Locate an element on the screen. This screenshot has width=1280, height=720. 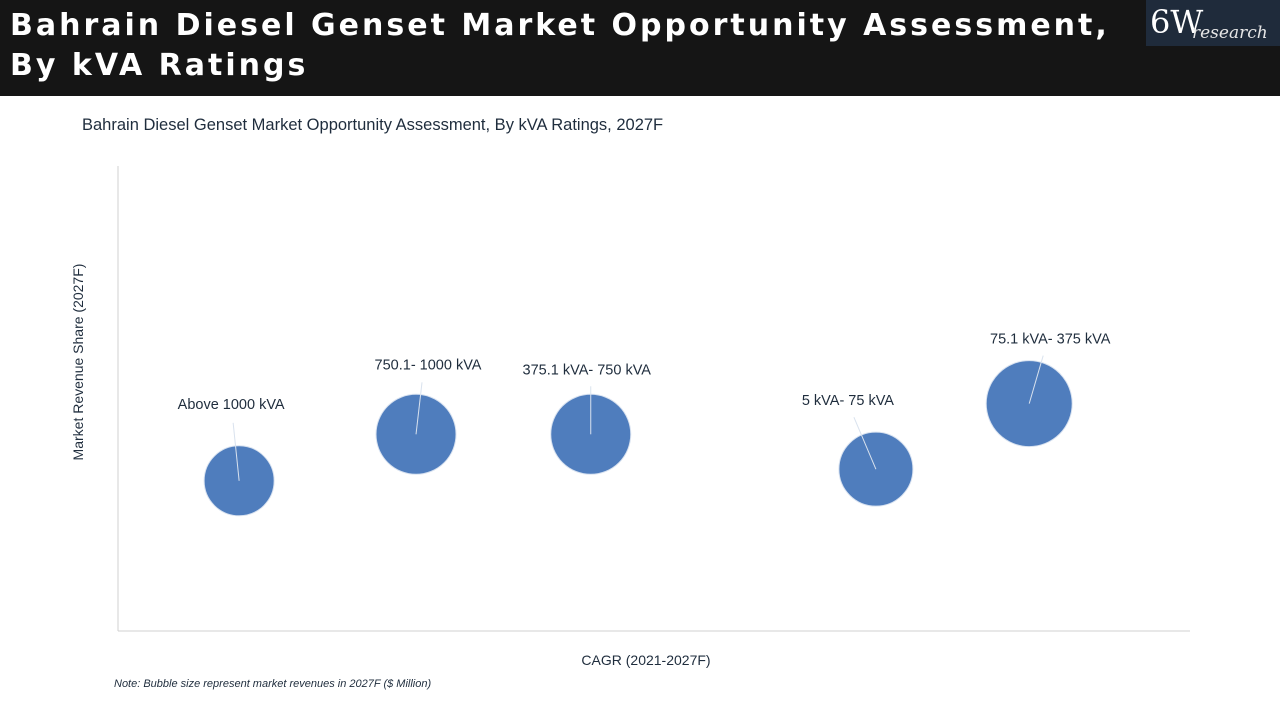
logo-subtext: research is located at coordinates (1230, 33).